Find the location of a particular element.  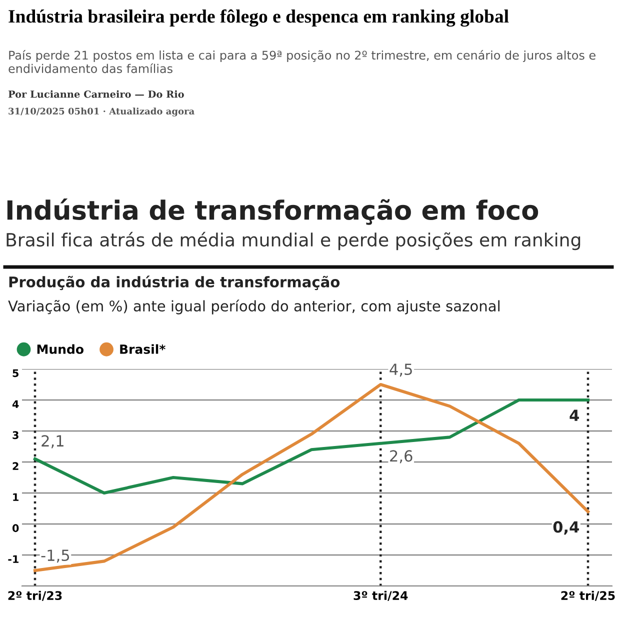

text: Produção da indústria de transformação is located at coordinates (174, 283).